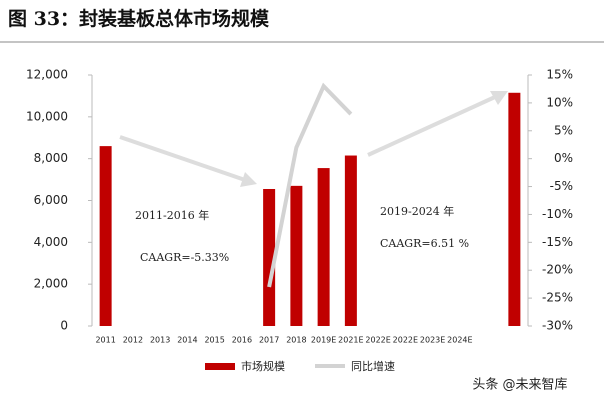  What do you see at coordinates (561, 186) in the screenshot?
I see `y2-tick-label: -5%` at bounding box center [561, 186].